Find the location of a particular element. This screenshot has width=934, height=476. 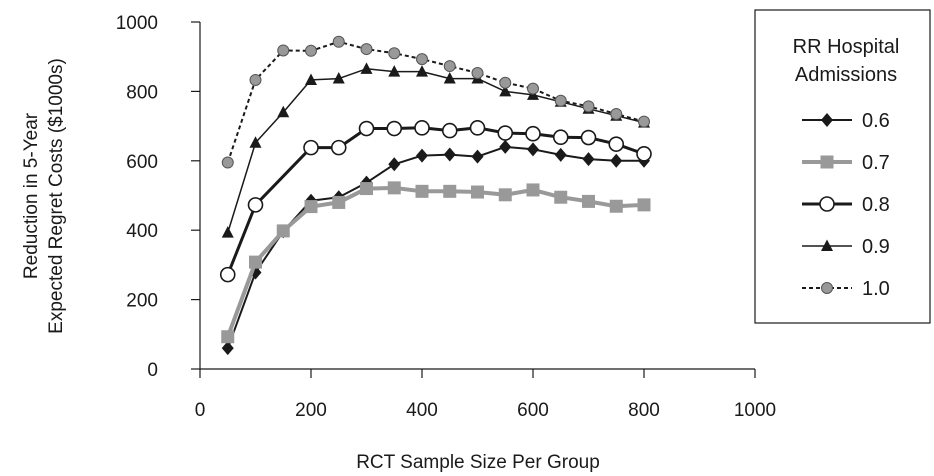

legend-box is located at coordinates (842, 166).